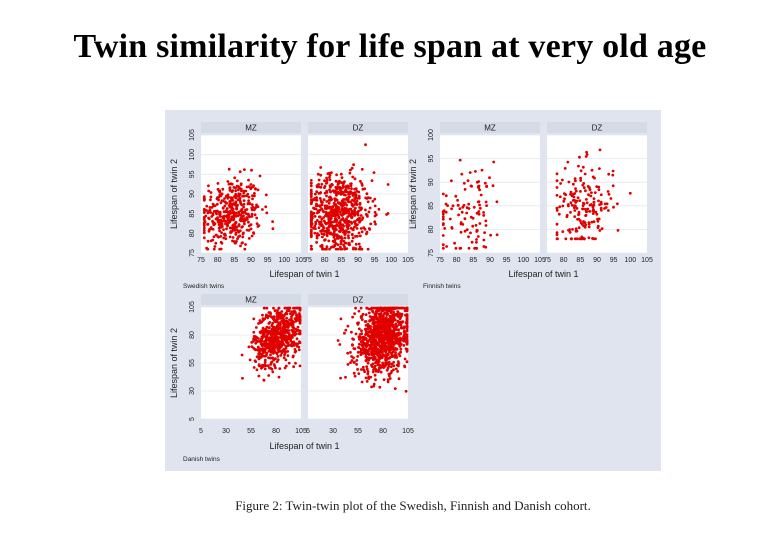  What do you see at coordinates (431, 135) in the screenshot?
I see `y-tick-label: 100` at bounding box center [431, 135].